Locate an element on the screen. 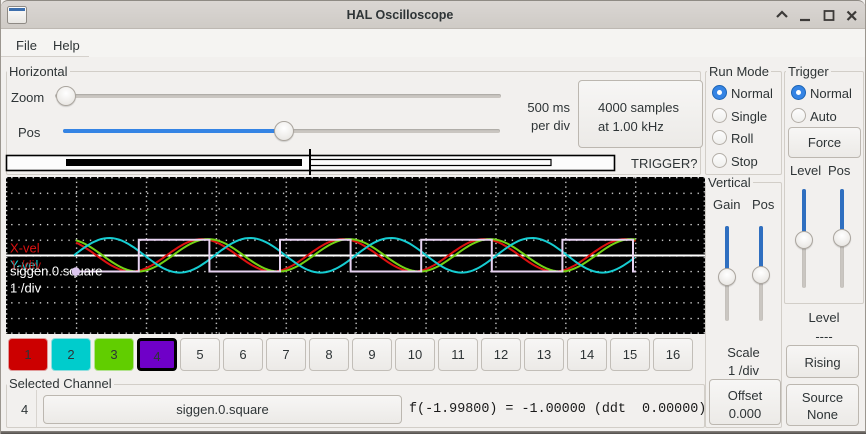 The width and height of the screenshot is (866, 434). svg-text: siggen.0.square is located at coordinates (56, 271).